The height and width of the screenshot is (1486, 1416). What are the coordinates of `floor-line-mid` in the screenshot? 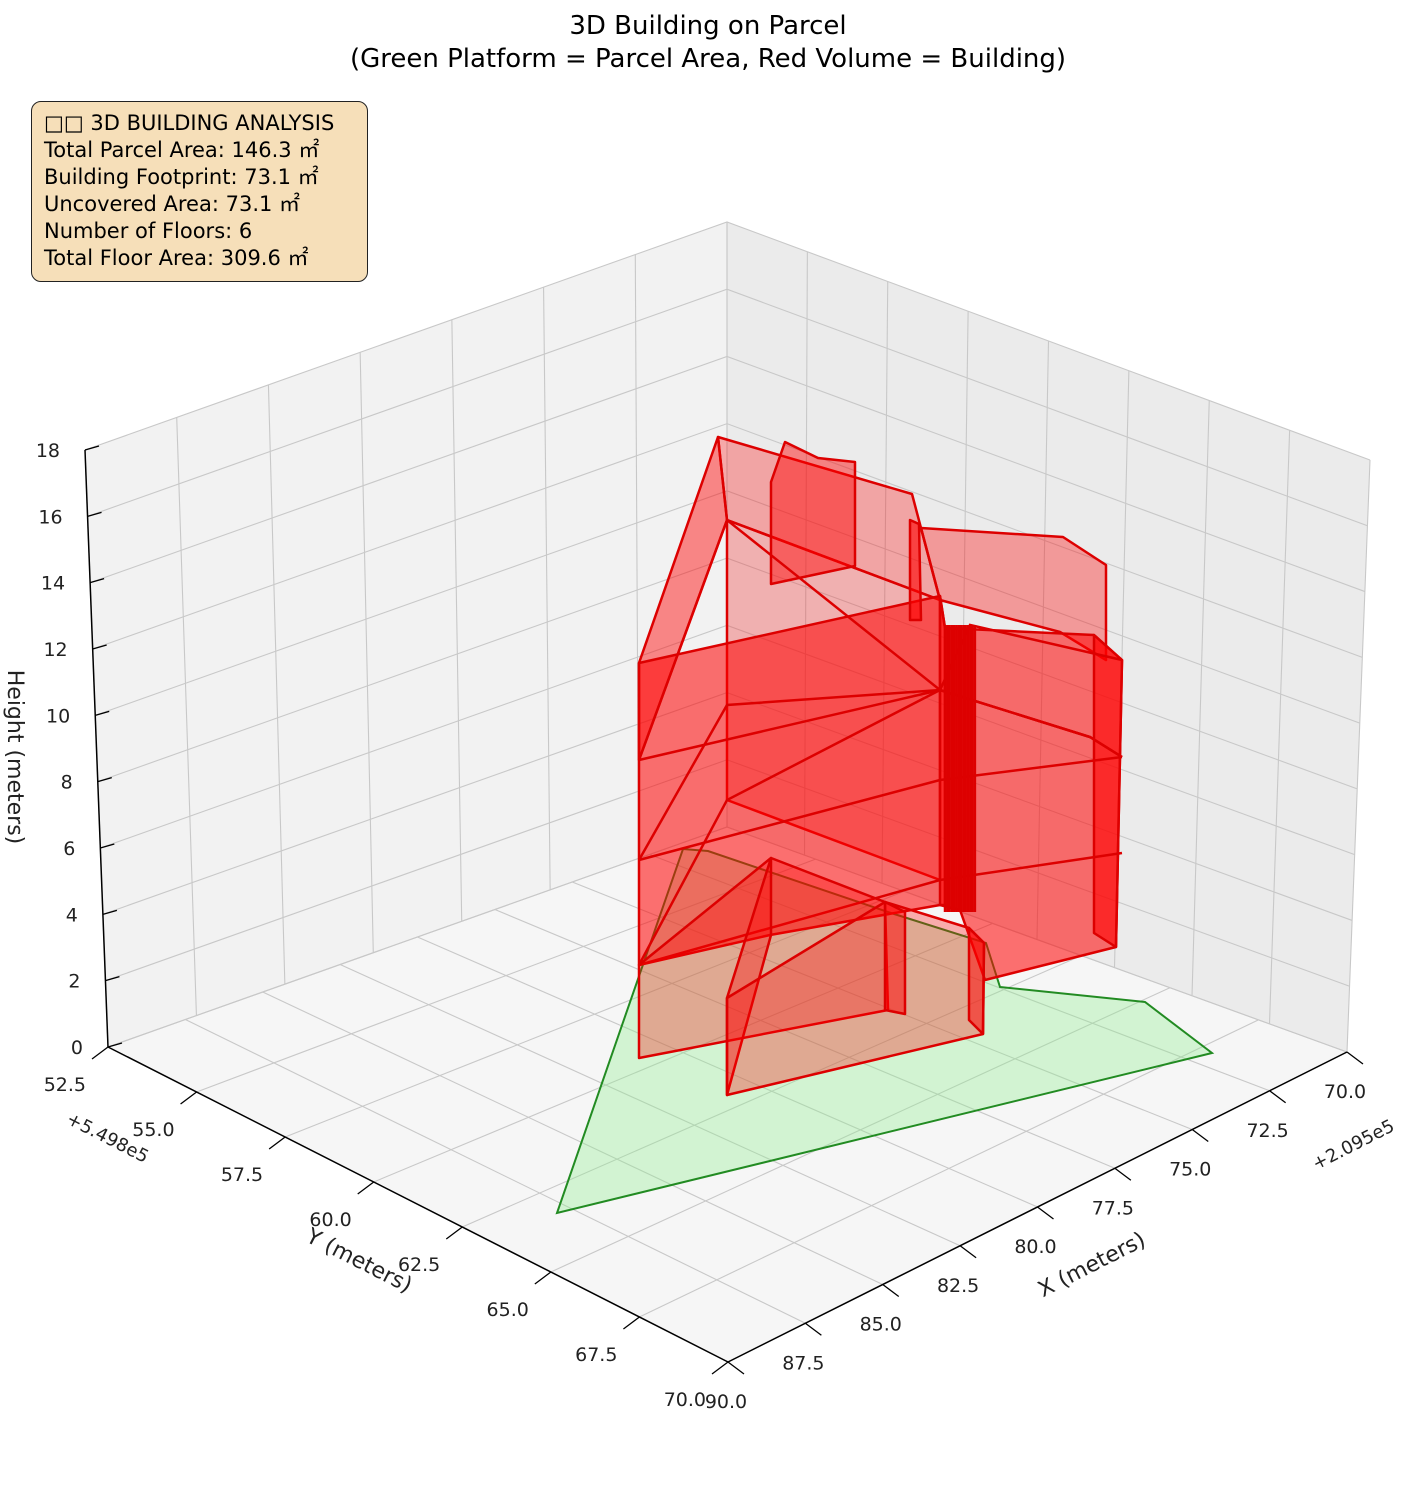 It's located at (880, 808).